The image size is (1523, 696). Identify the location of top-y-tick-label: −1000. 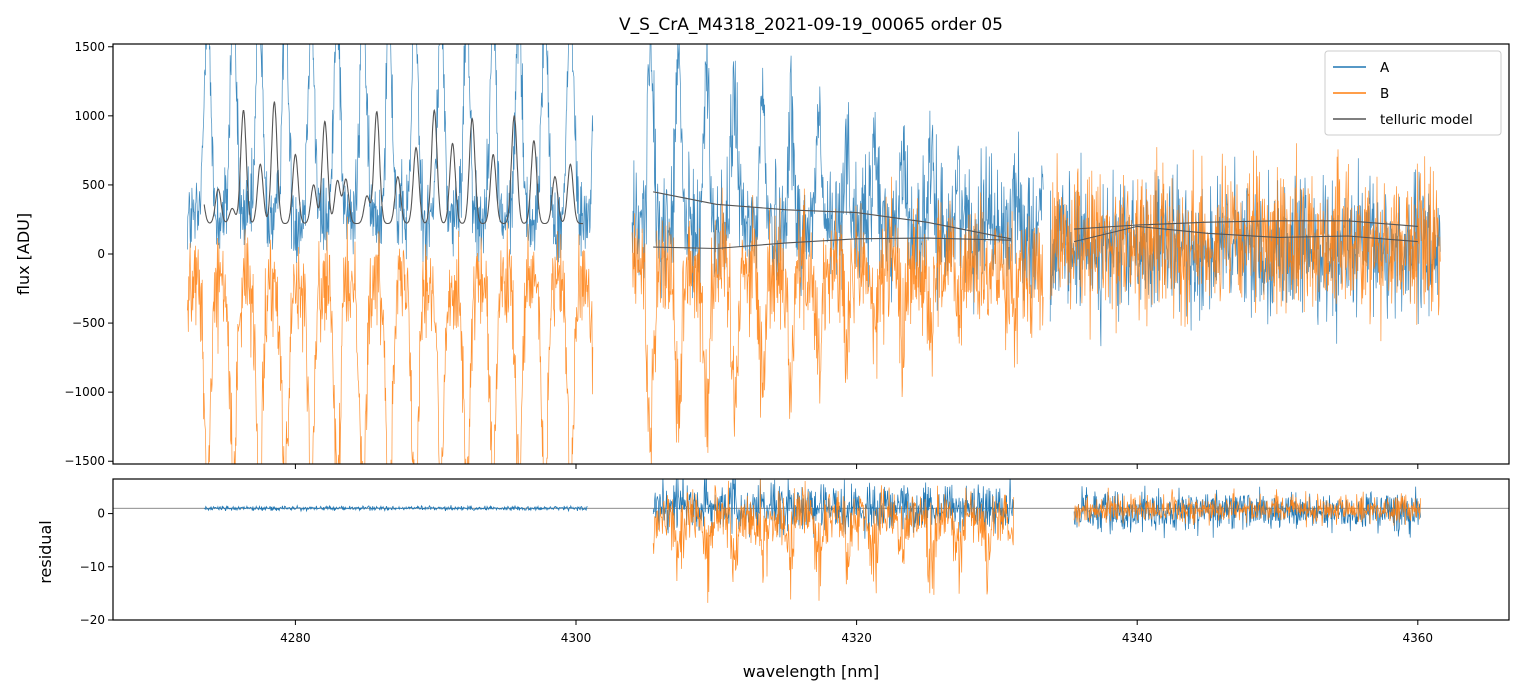
(84, 392).